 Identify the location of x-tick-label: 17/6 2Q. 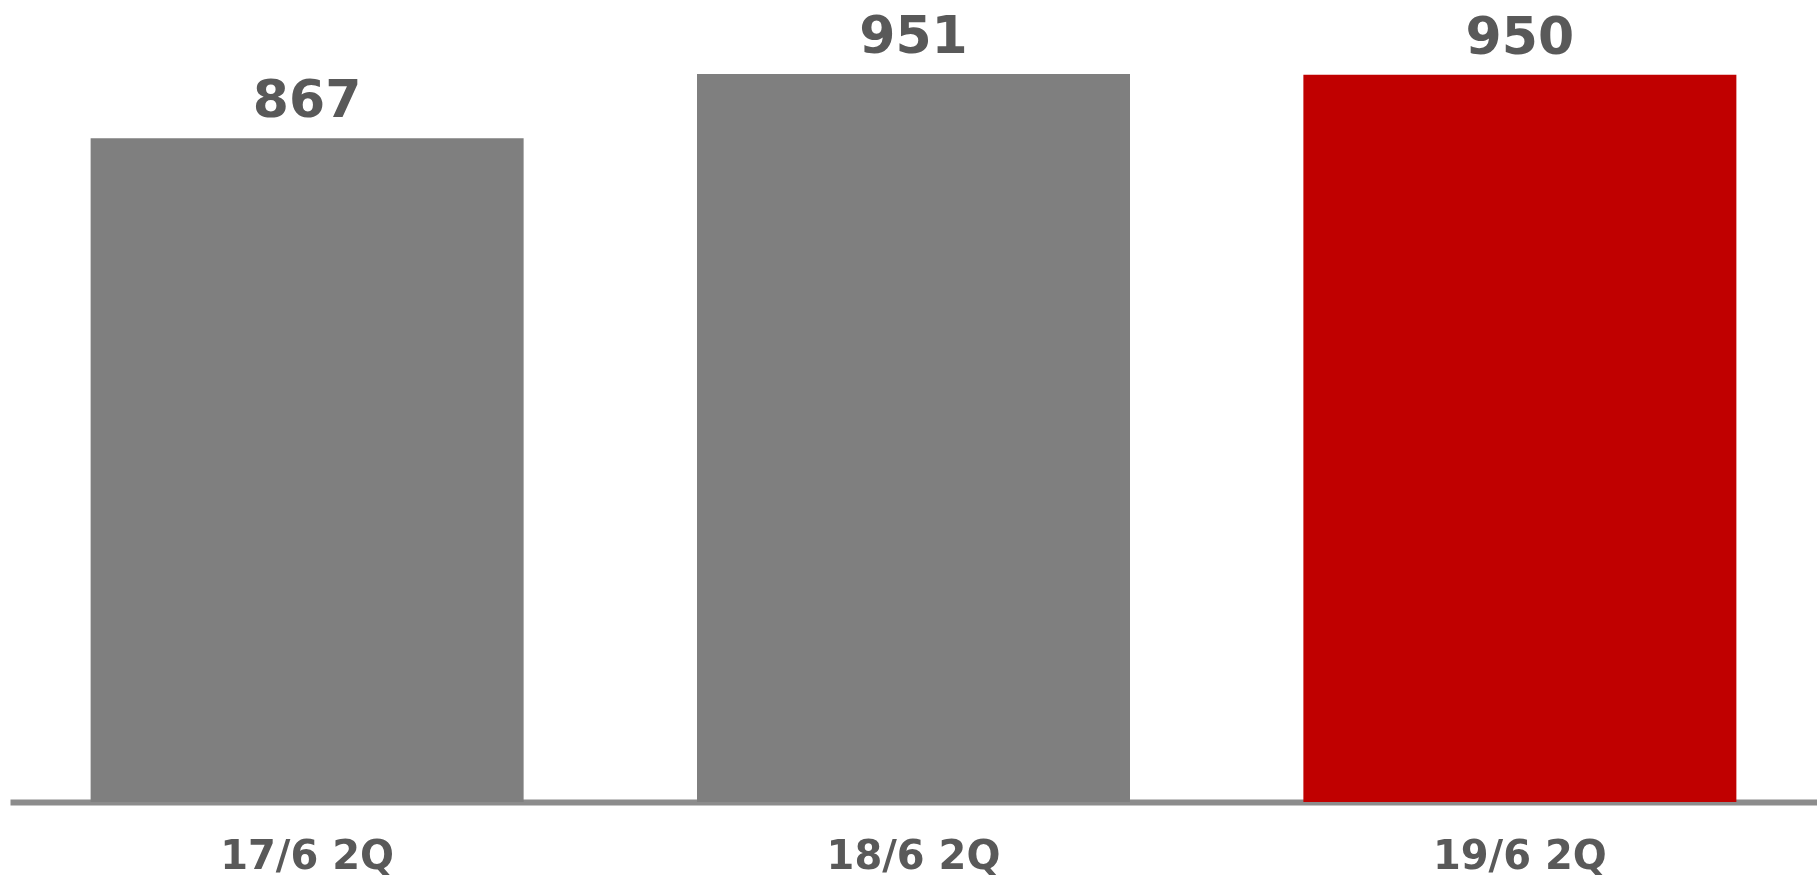
(307, 854).